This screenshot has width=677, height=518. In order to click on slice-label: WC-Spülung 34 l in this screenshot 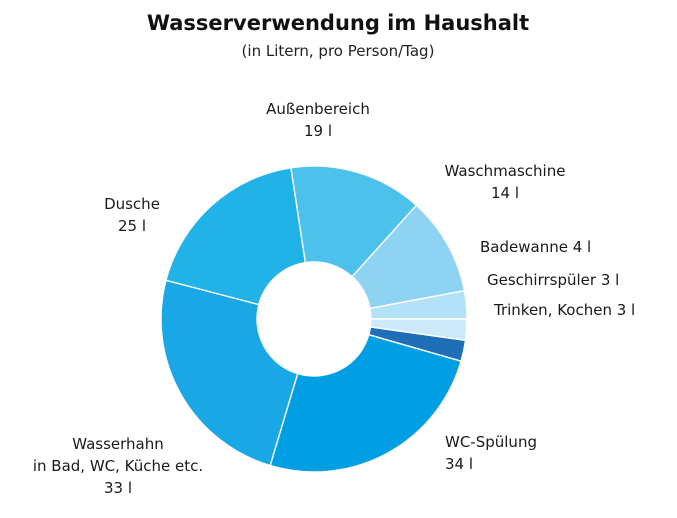, I will do `click(491, 453)`.